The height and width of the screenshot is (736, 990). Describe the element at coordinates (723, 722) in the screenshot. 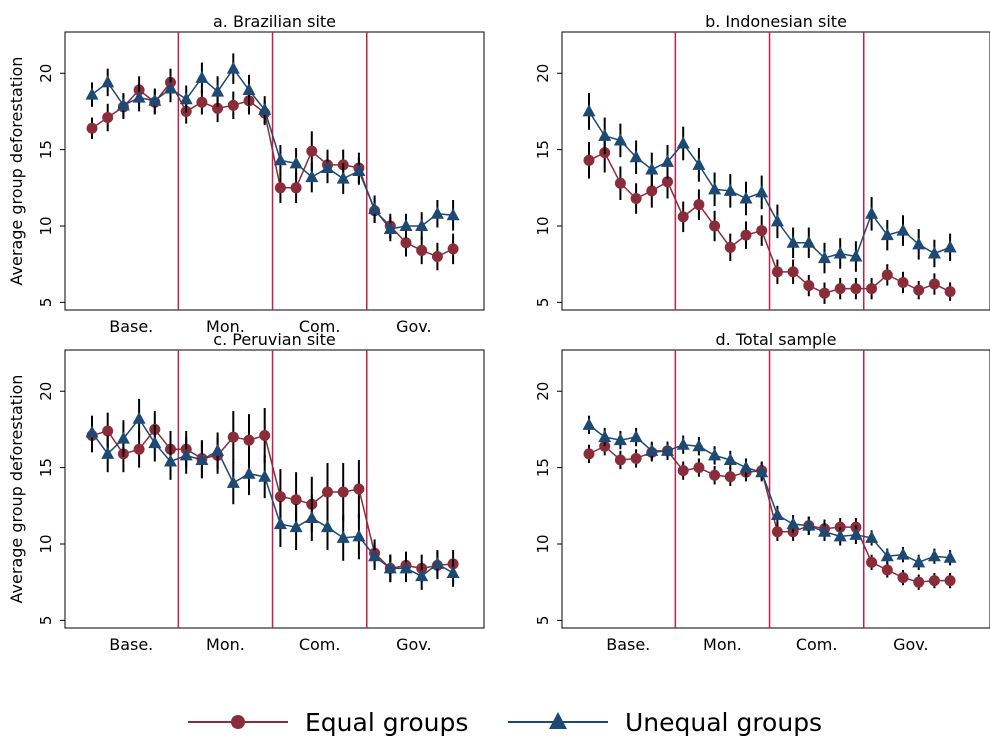

I see `legend-unequal-label: Unequal groups` at that location.